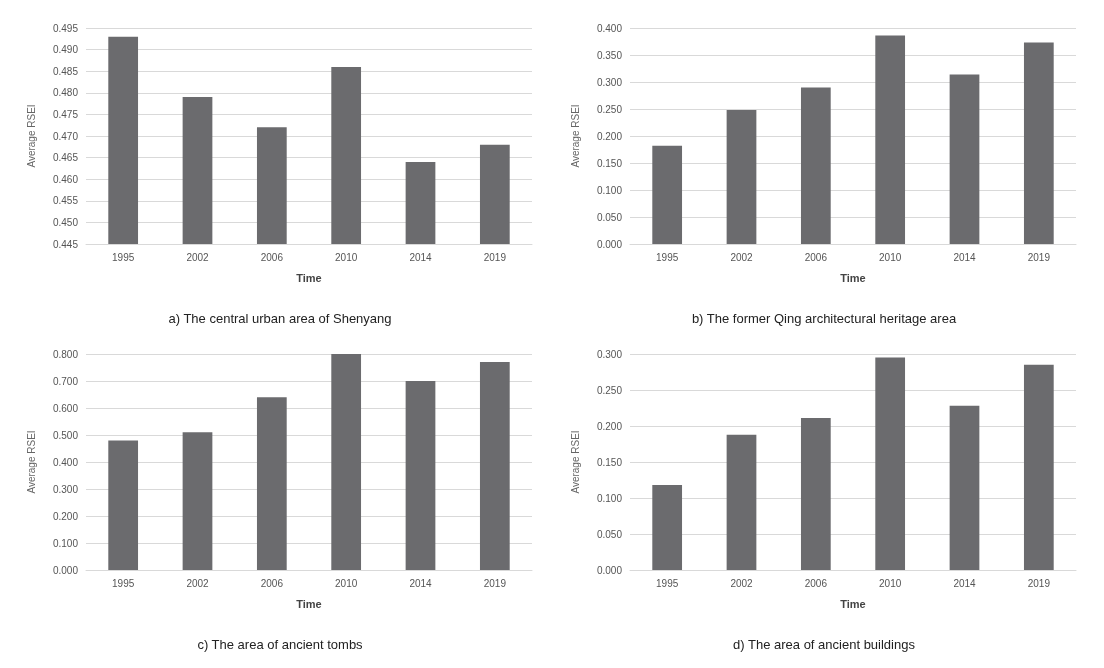  Describe the element at coordinates (65, 136) in the screenshot. I see `y-tick-label: 0.470` at that location.